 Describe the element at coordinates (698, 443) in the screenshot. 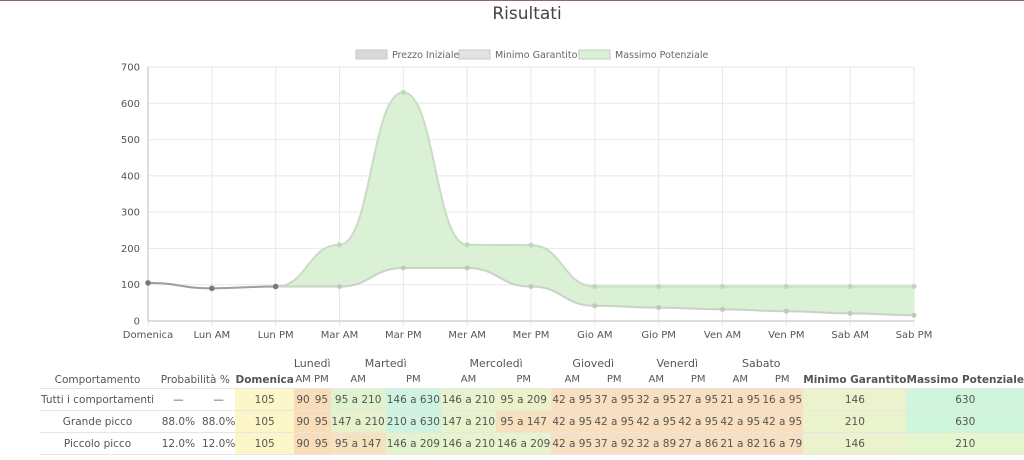

I see `price-range-cell: 27 a 86` at that location.